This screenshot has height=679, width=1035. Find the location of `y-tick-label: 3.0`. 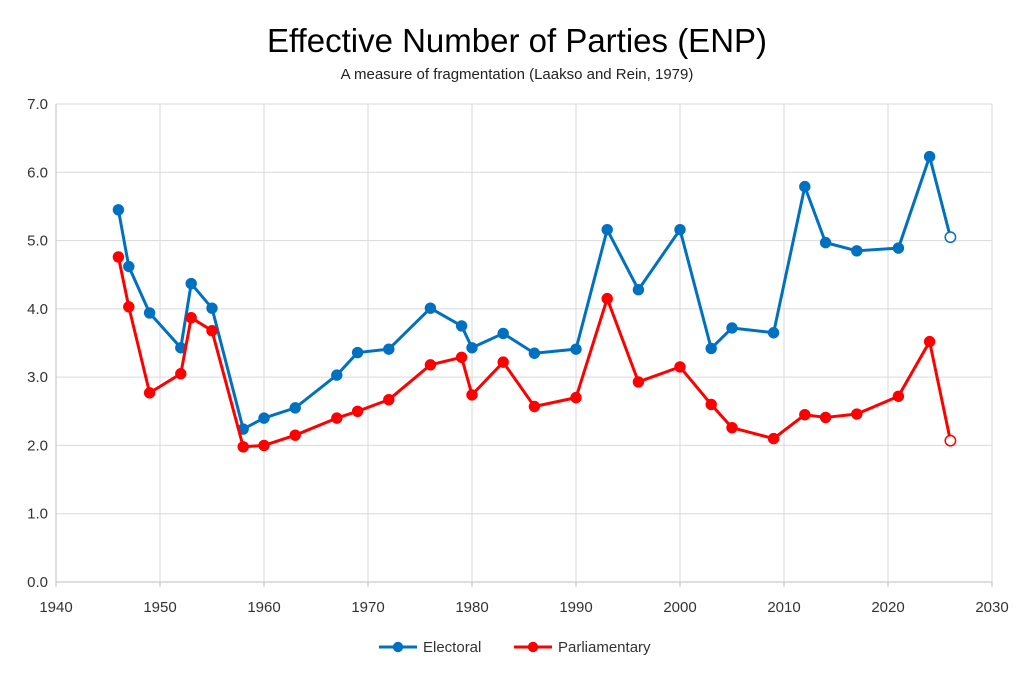

y-tick-label: 3.0 is located at coordinates (37, 377).